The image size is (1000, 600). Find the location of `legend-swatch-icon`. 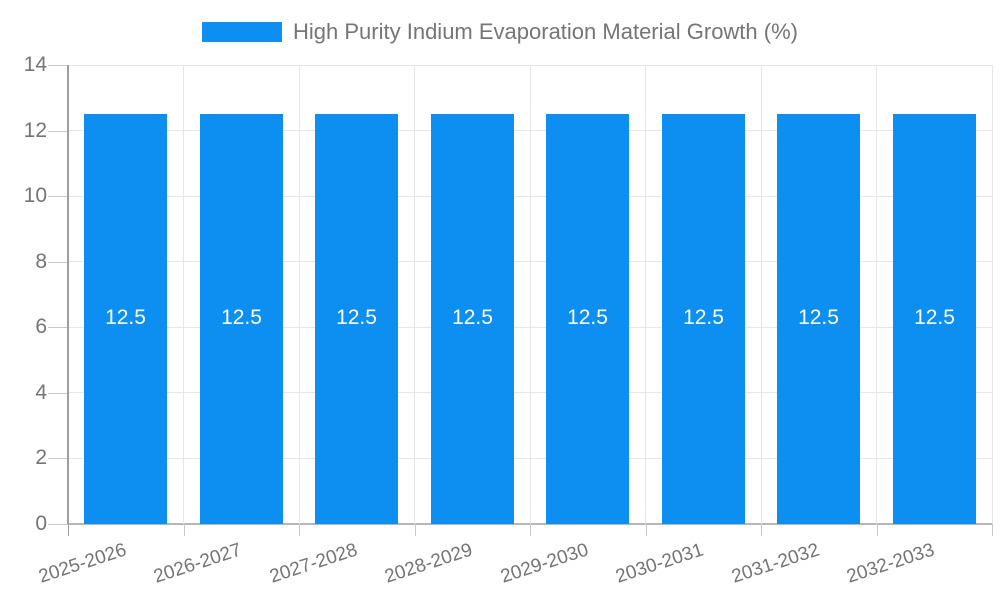

legend-swatch-icon is located at coordinates (242, 32).